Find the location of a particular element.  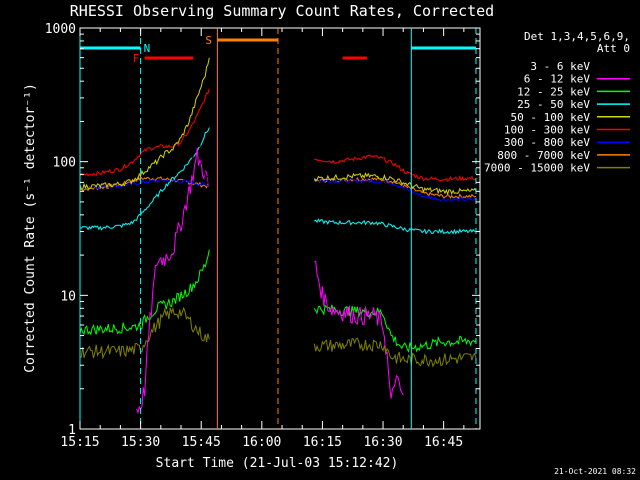

y-axis-label: Corrected Count Rate (s⁻¹ detector⁻¹) is located at coordinates (30, 228).